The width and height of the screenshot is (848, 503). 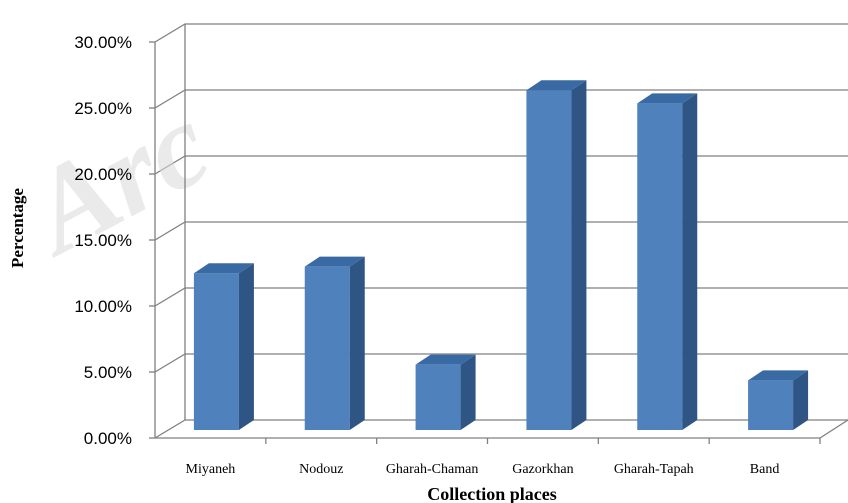 I want to click on y-tick-label: 30.00%, so click(x=103, y=42).